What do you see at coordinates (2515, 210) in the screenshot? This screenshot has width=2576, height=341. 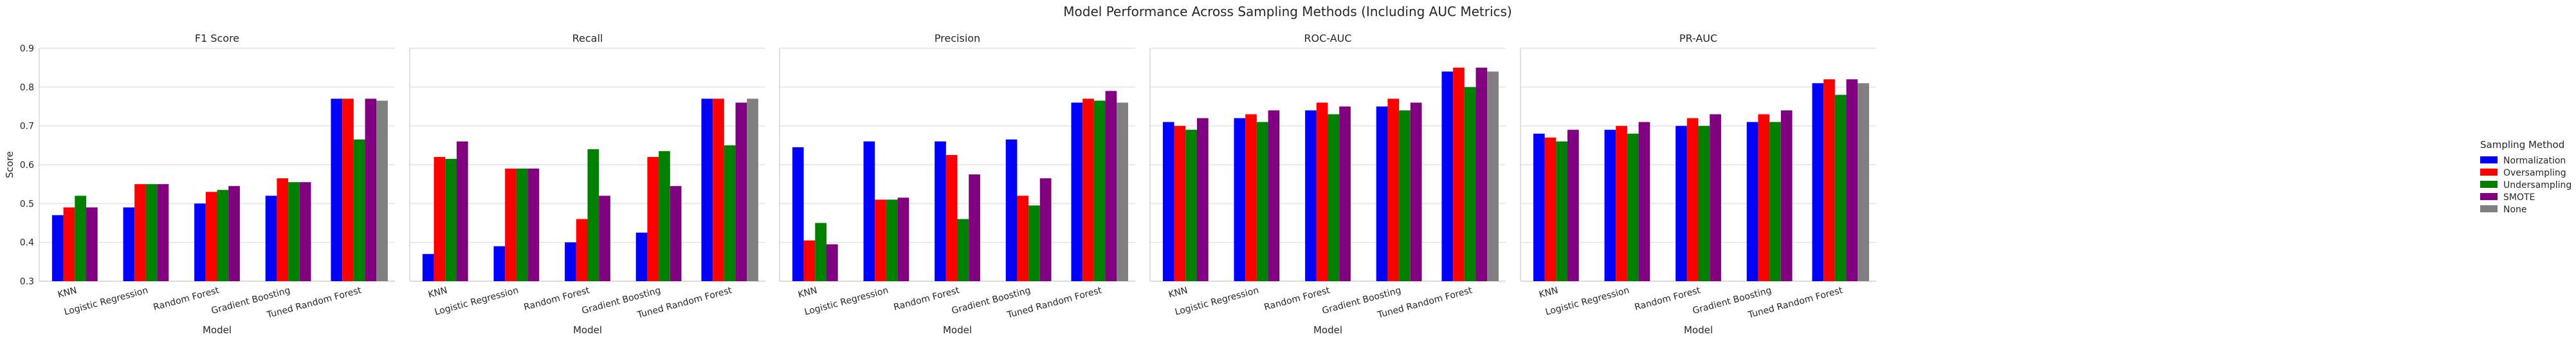 I see `legend-label: None` at bounding box center [2515, 210].